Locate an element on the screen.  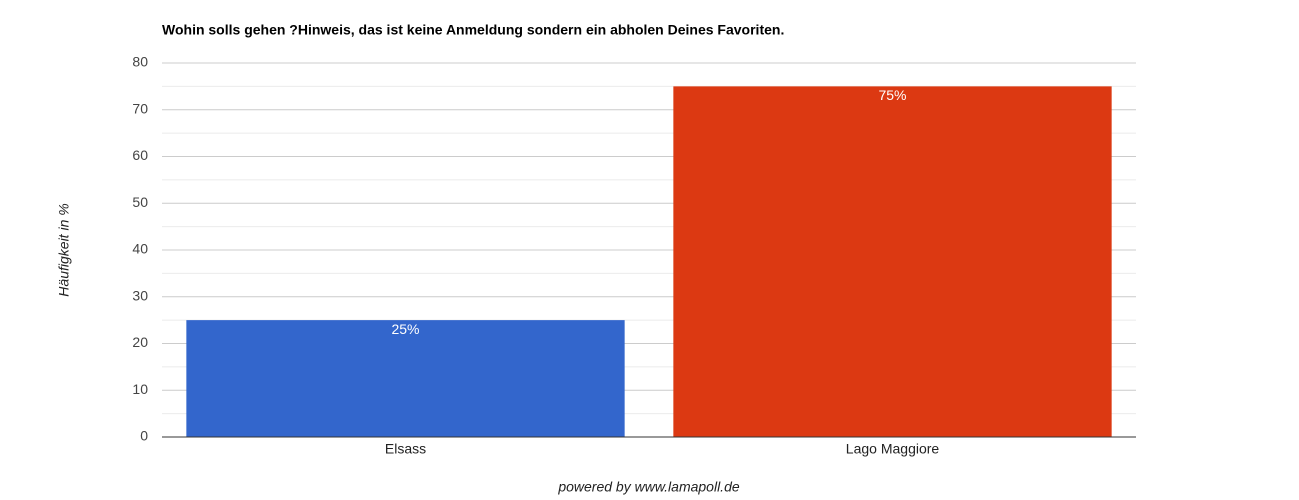
value-label: 75% is located at coordinates (892, 95).